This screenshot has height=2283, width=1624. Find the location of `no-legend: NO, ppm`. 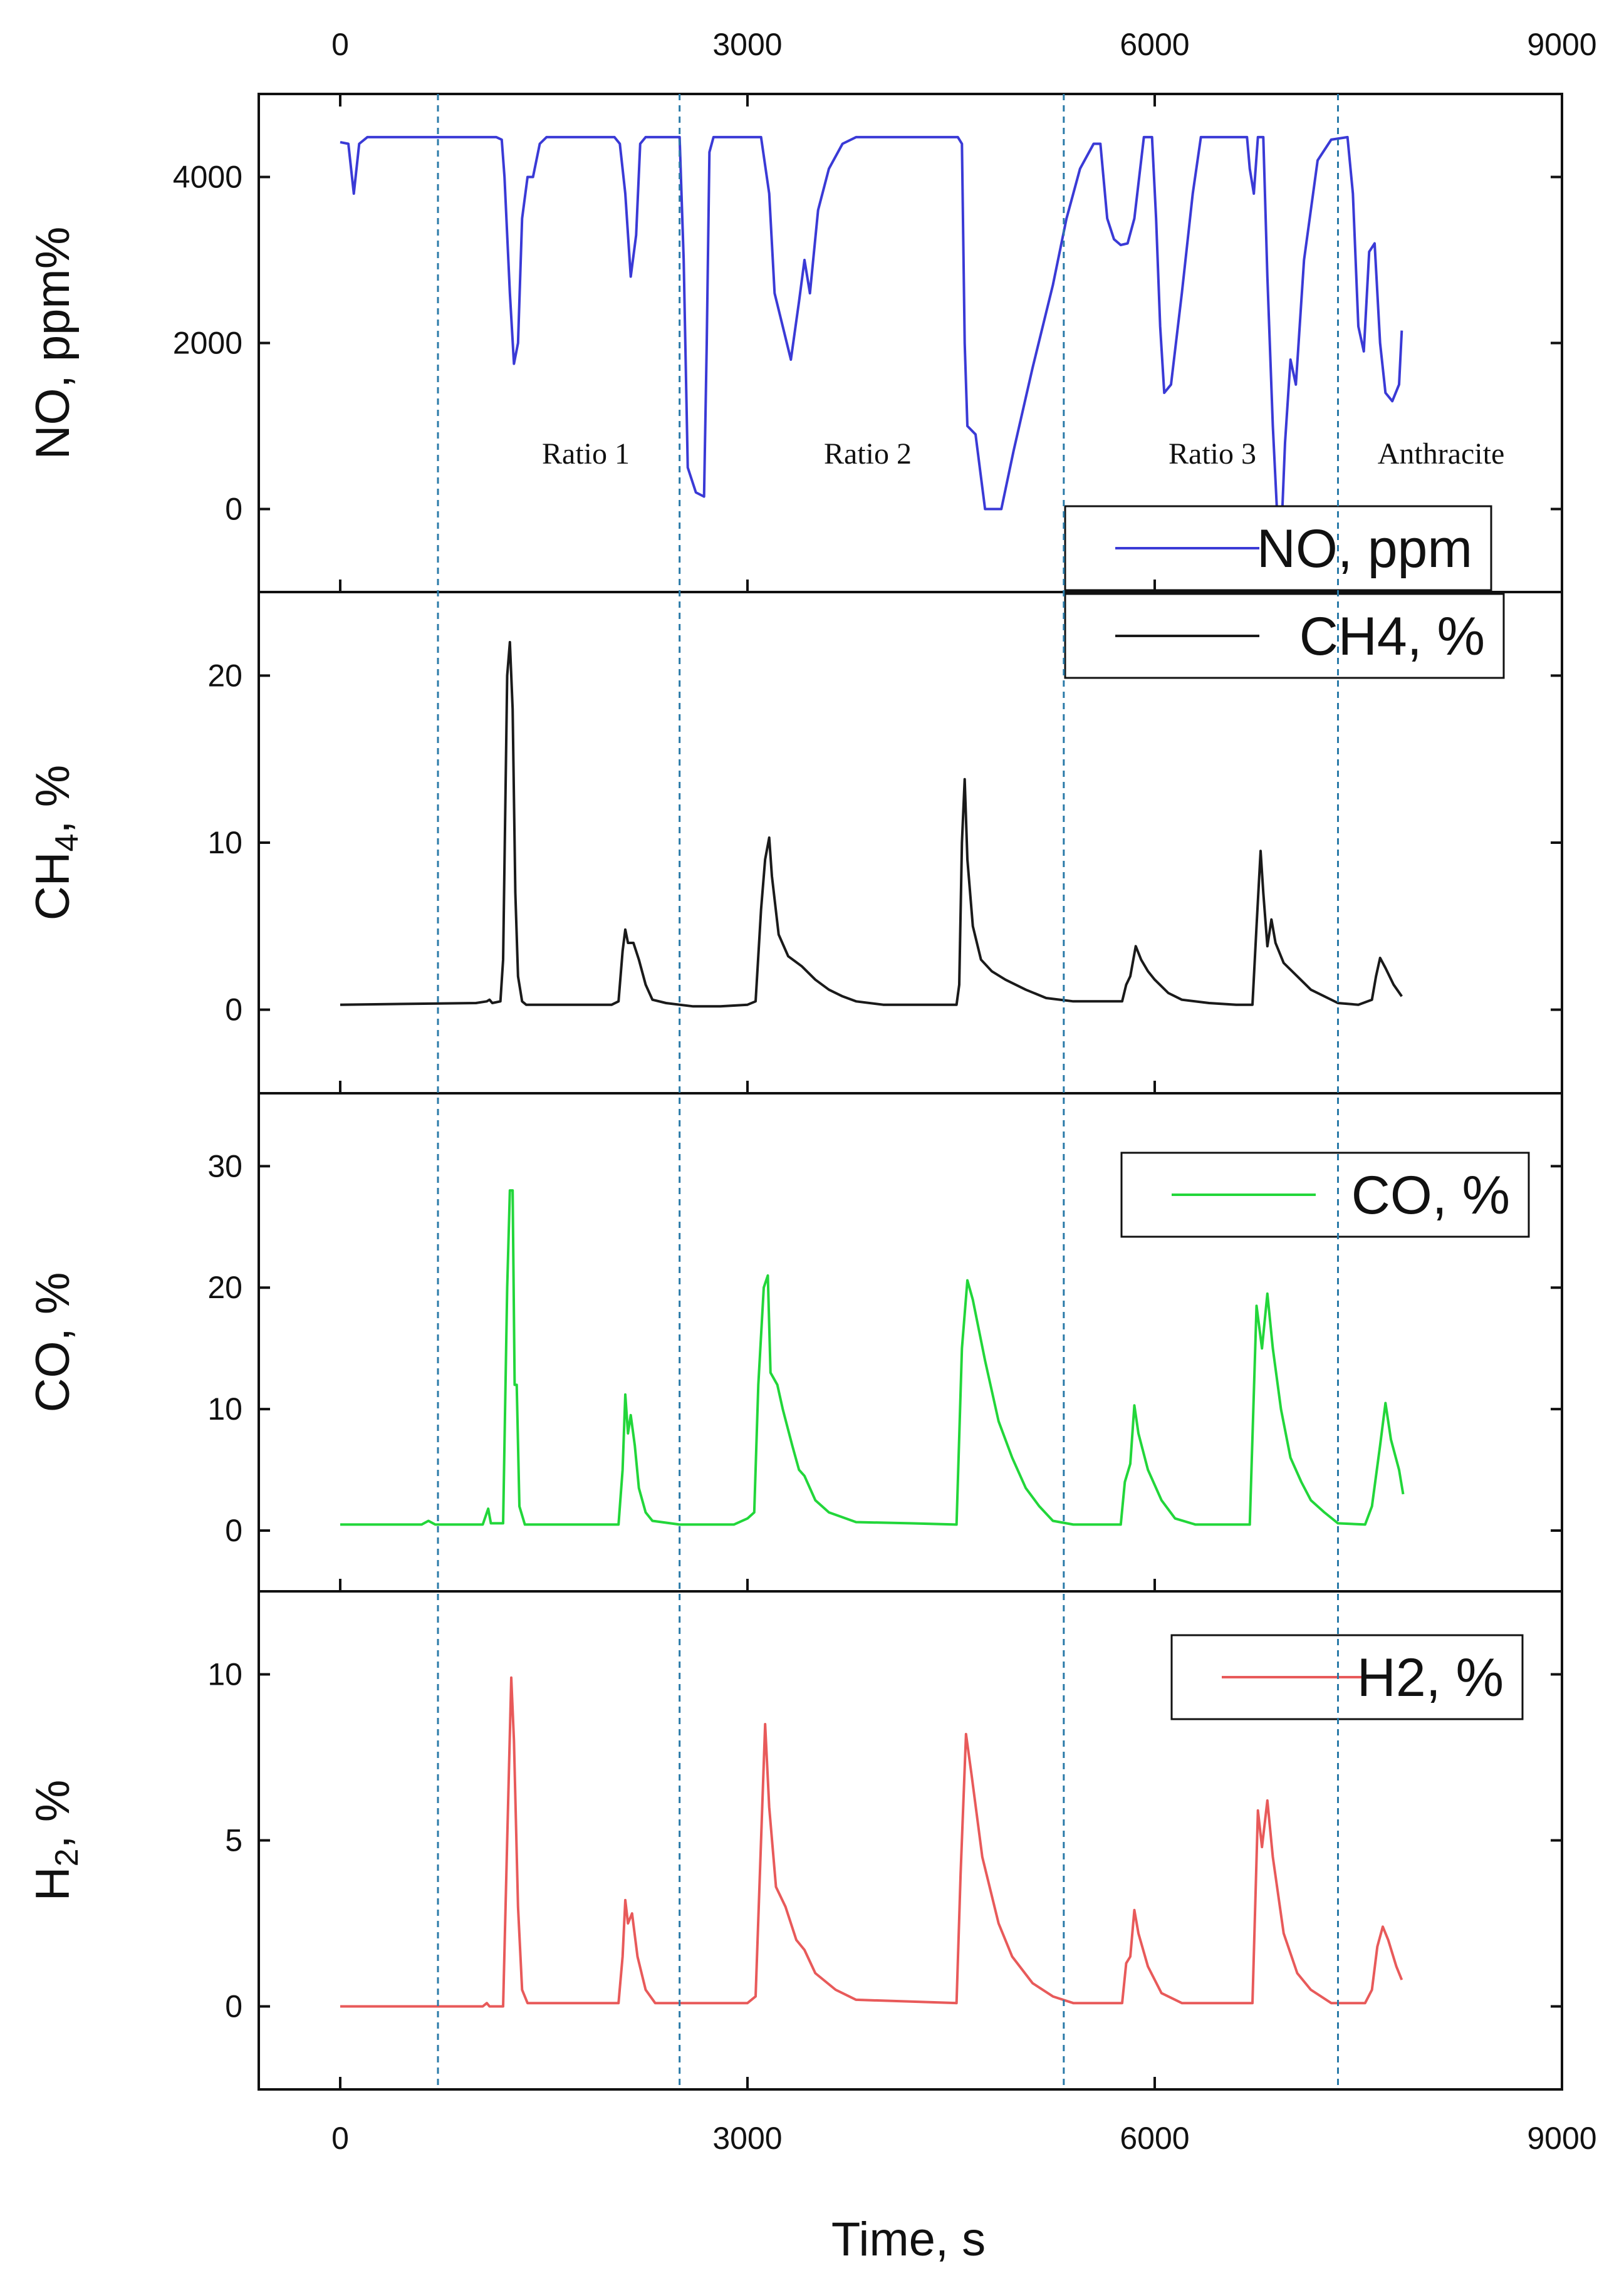

no-legend: NO, ppm is located at coordinates (1278, 548).